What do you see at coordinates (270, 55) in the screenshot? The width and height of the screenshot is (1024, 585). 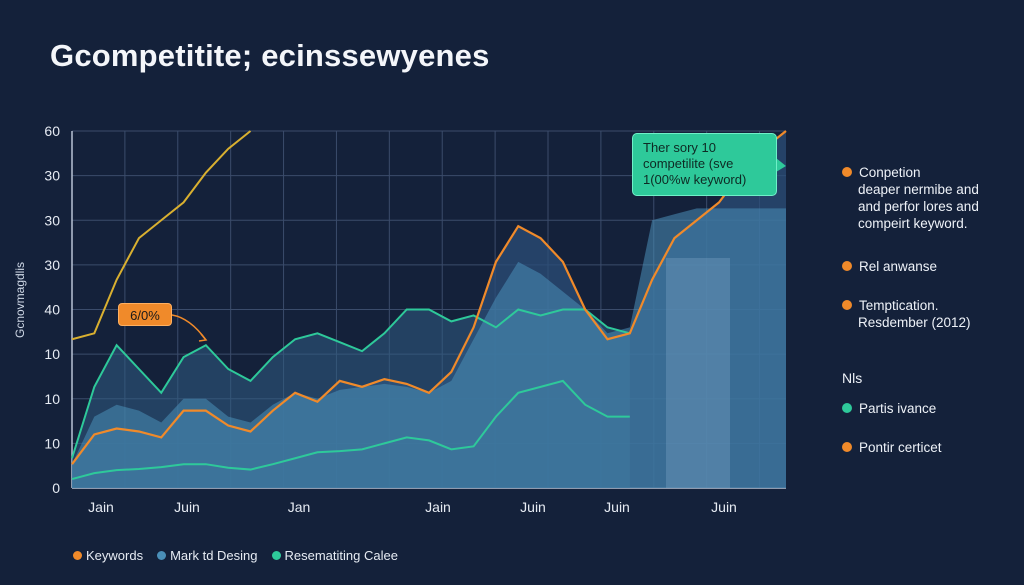 I see `chart-title: Gcompetitite; ecinssewyenes` at bounding box center [270, 55].